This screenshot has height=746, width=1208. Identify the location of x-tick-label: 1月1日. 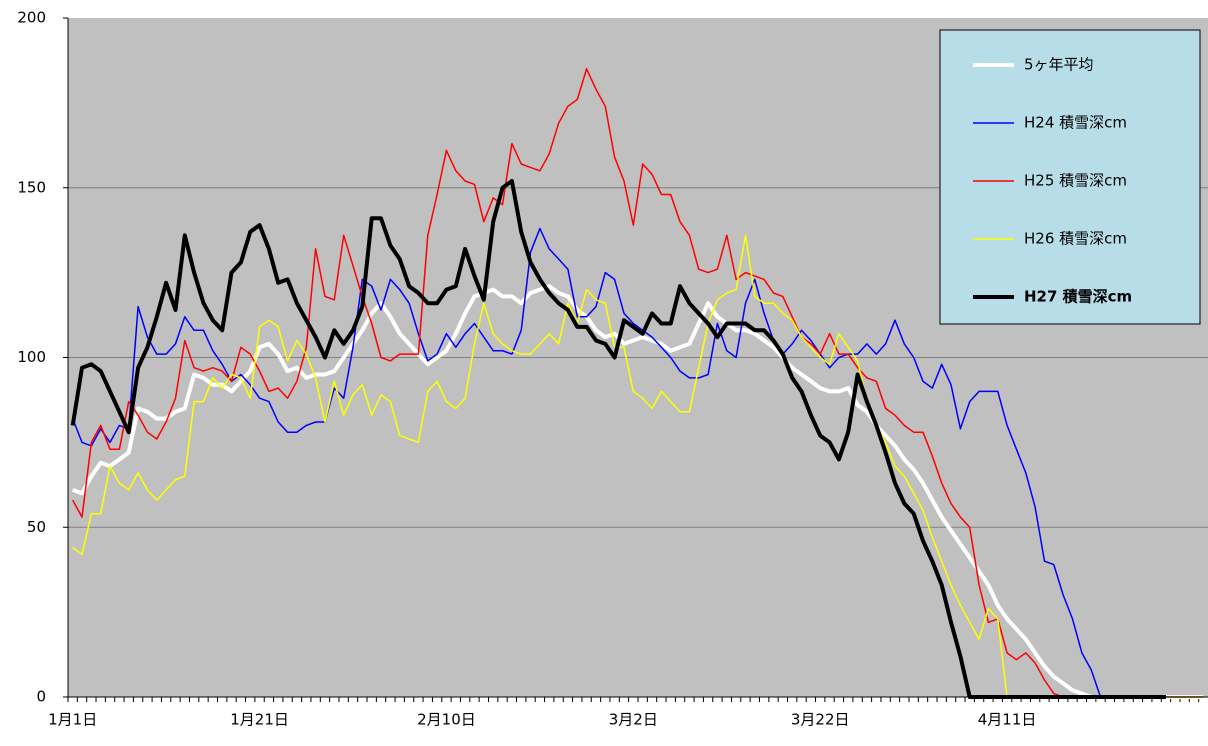
(72, 720).